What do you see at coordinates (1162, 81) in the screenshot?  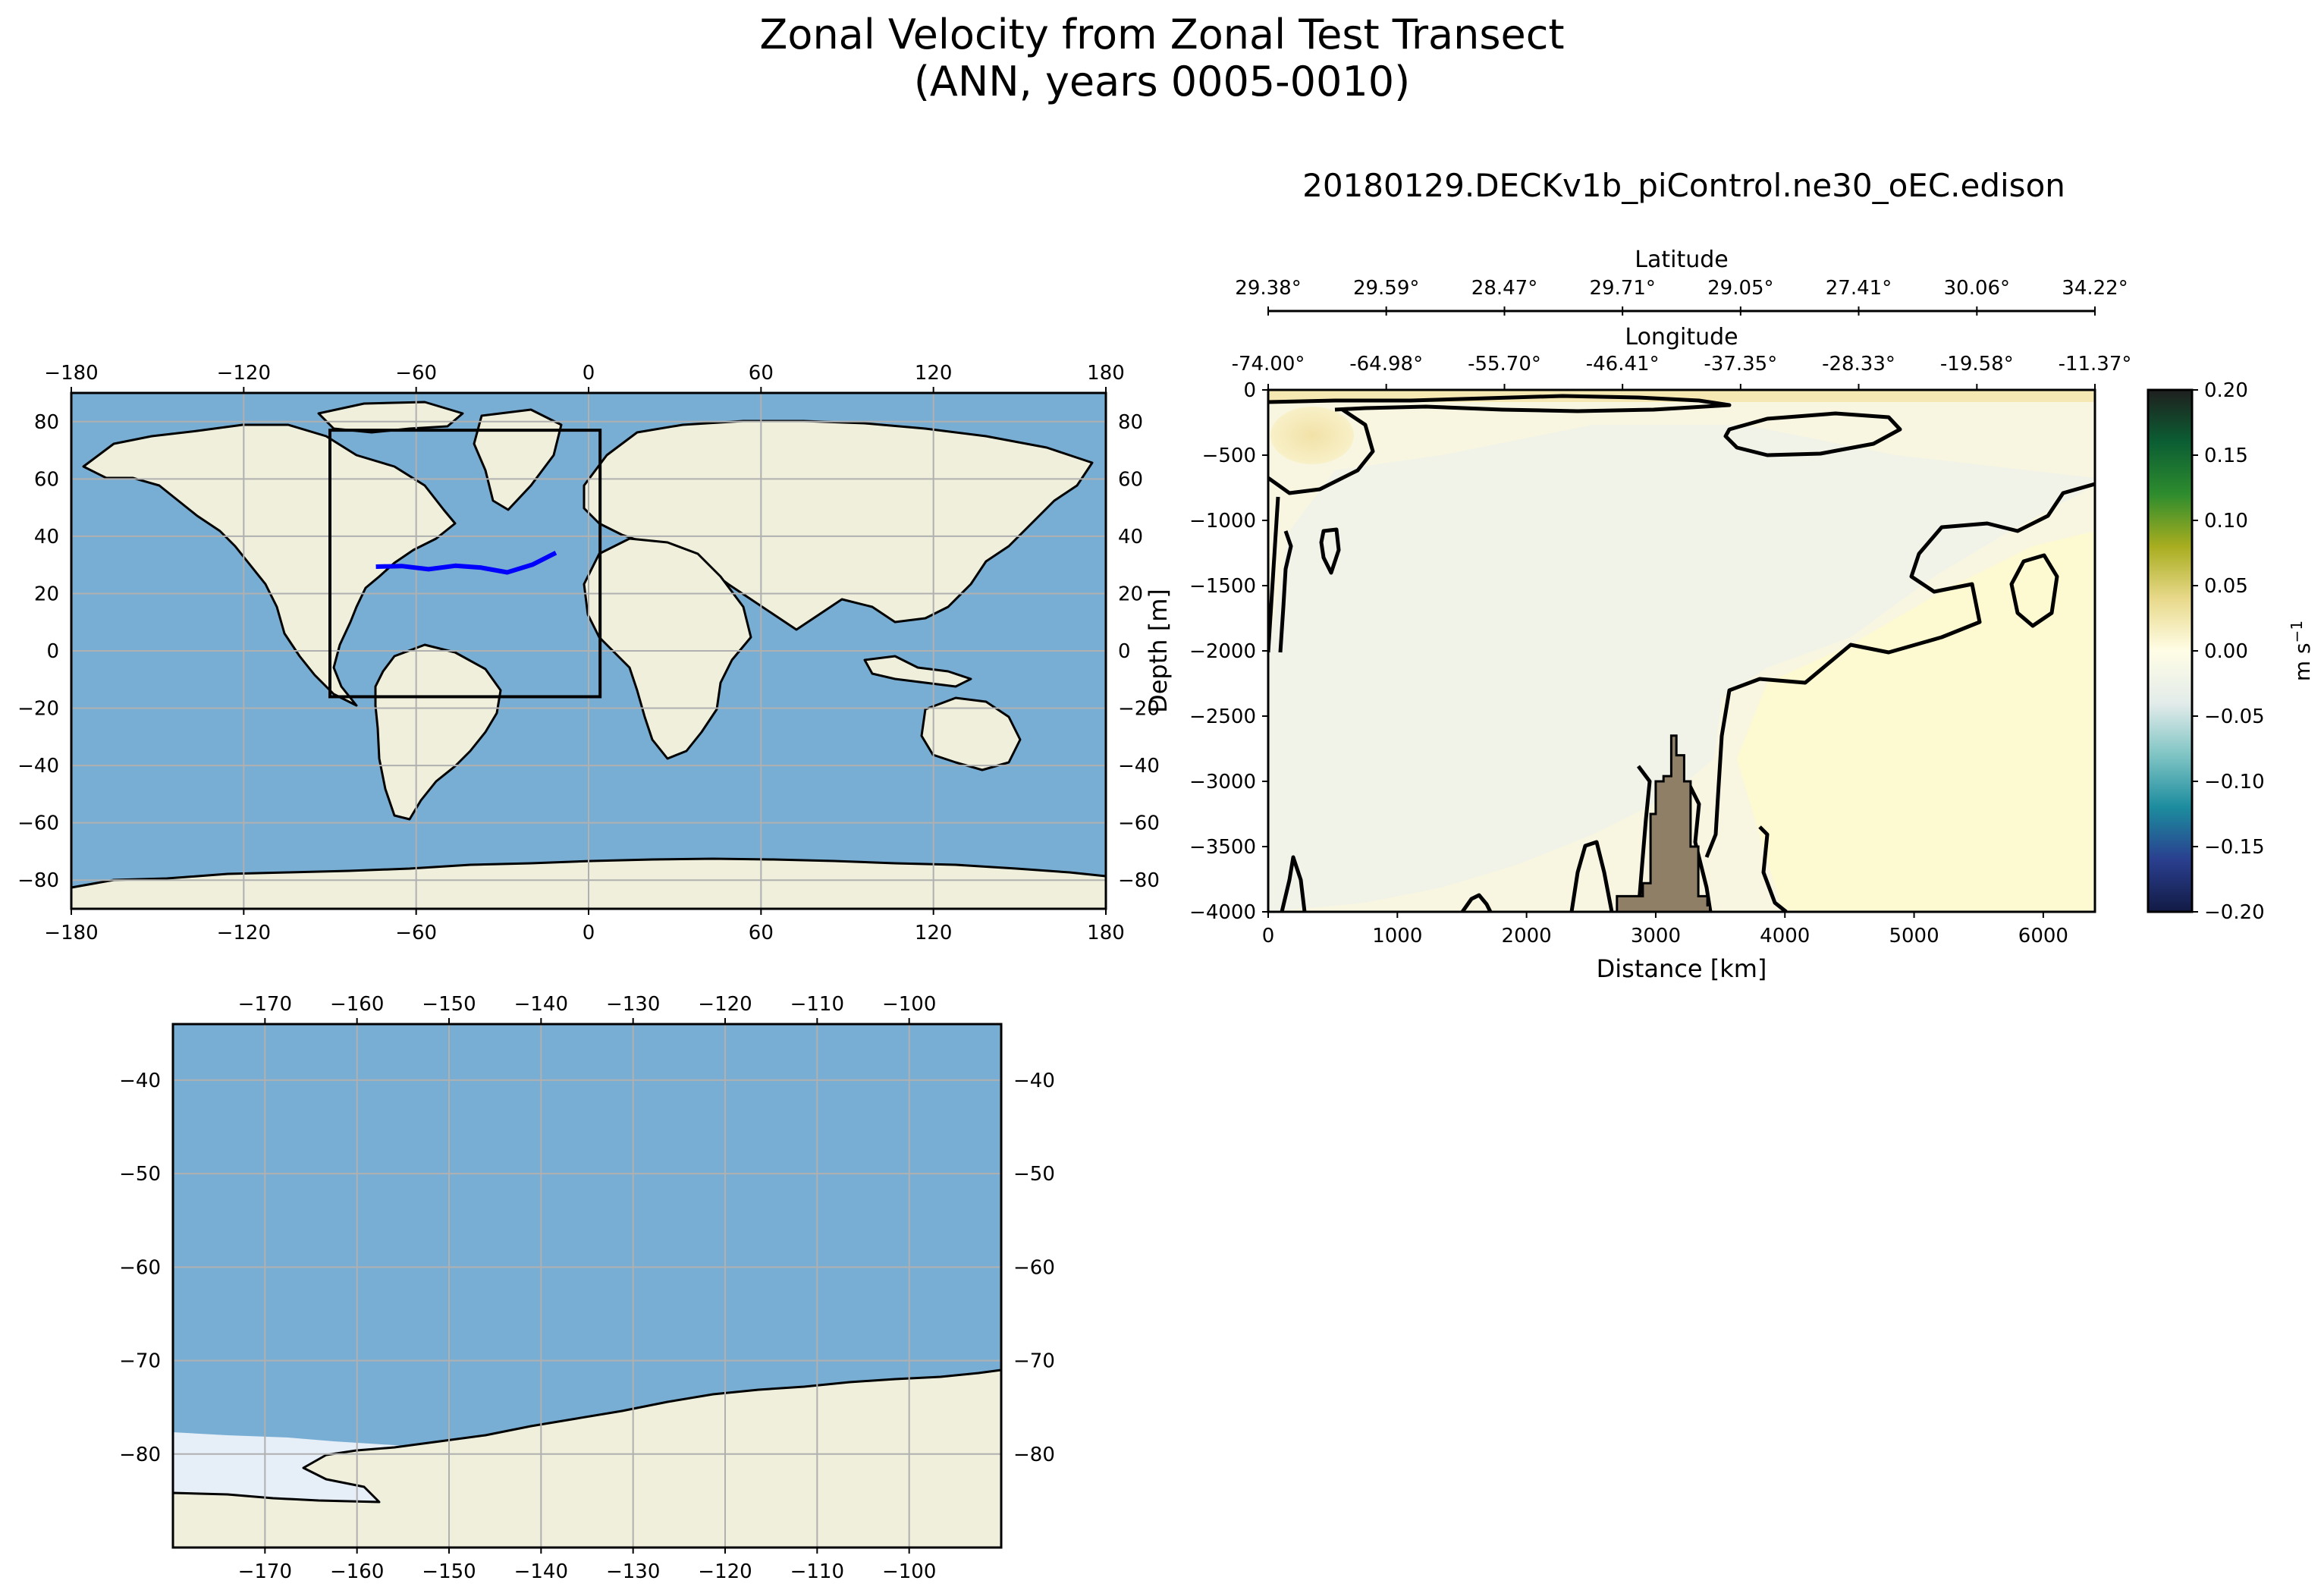 I see `figure-title-line2: (ANN, years 0005-0010)` at bounding box center [1162, 81].